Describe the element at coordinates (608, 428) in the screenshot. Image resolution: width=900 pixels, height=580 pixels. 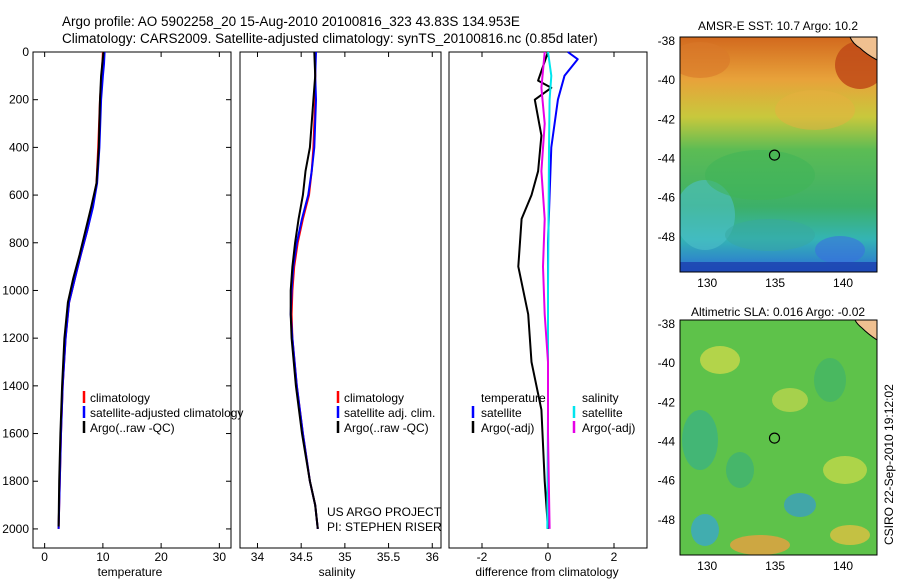
I see `legend-label-salinity-argo: Argo(-adj)` at that location.